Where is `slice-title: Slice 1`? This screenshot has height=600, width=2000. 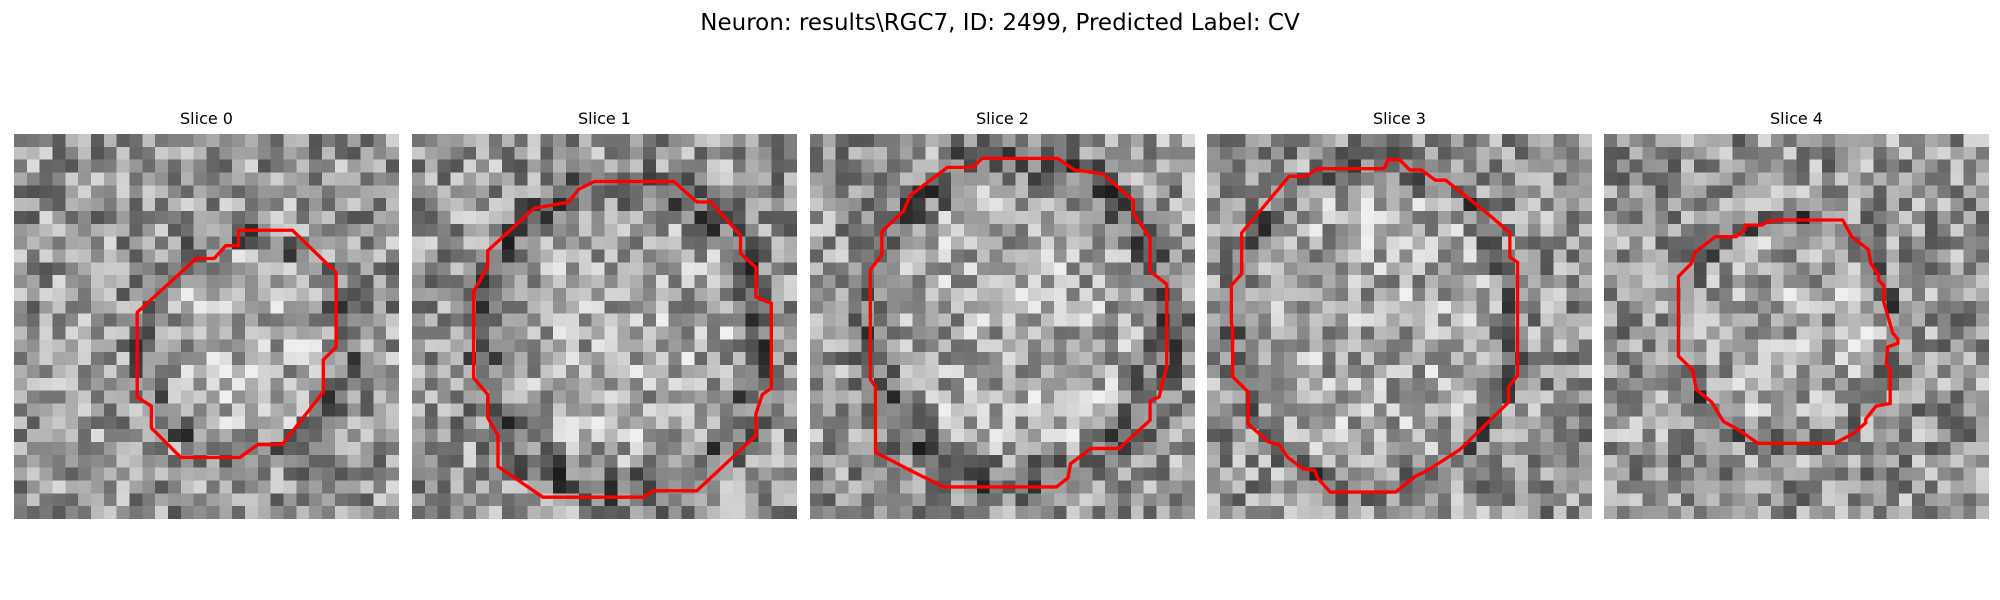 slice-title: Slice 1 is located at coordinates (604, 118).